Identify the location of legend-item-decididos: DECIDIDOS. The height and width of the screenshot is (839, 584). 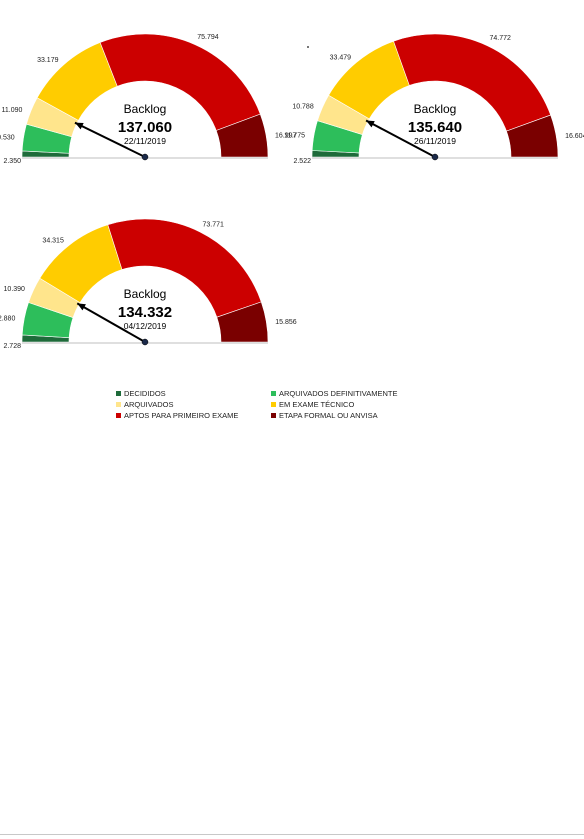
(141, 393).